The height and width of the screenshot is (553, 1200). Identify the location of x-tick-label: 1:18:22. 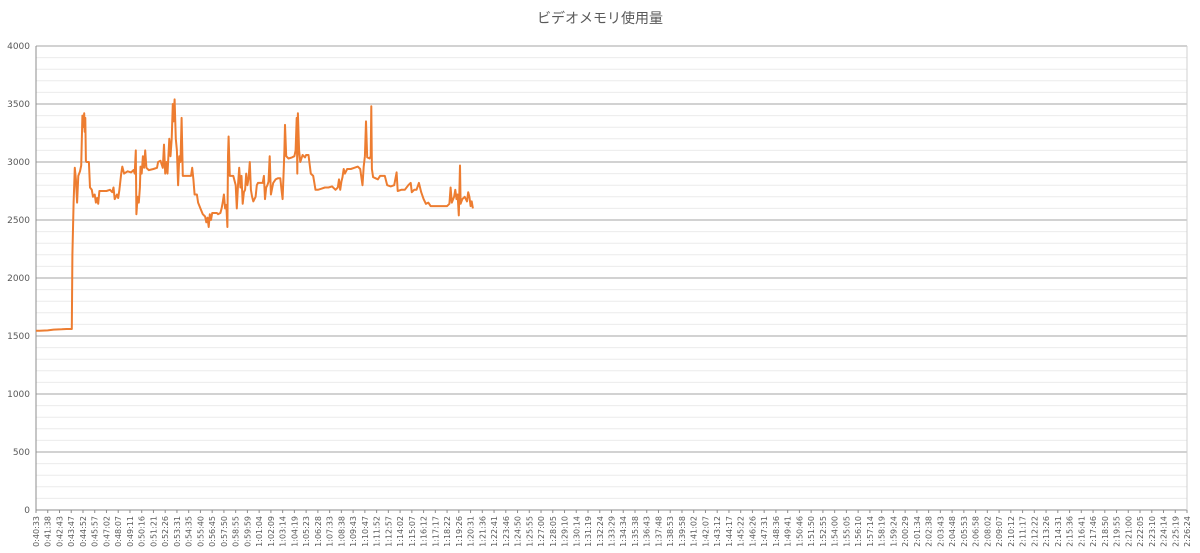
(447, 531).